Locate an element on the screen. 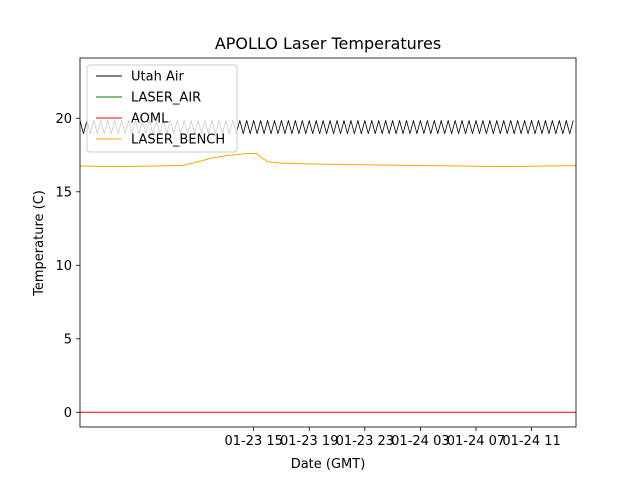 The width and height of the screenshot is (640, 480). legend-box is located at coordinates (162, 108).